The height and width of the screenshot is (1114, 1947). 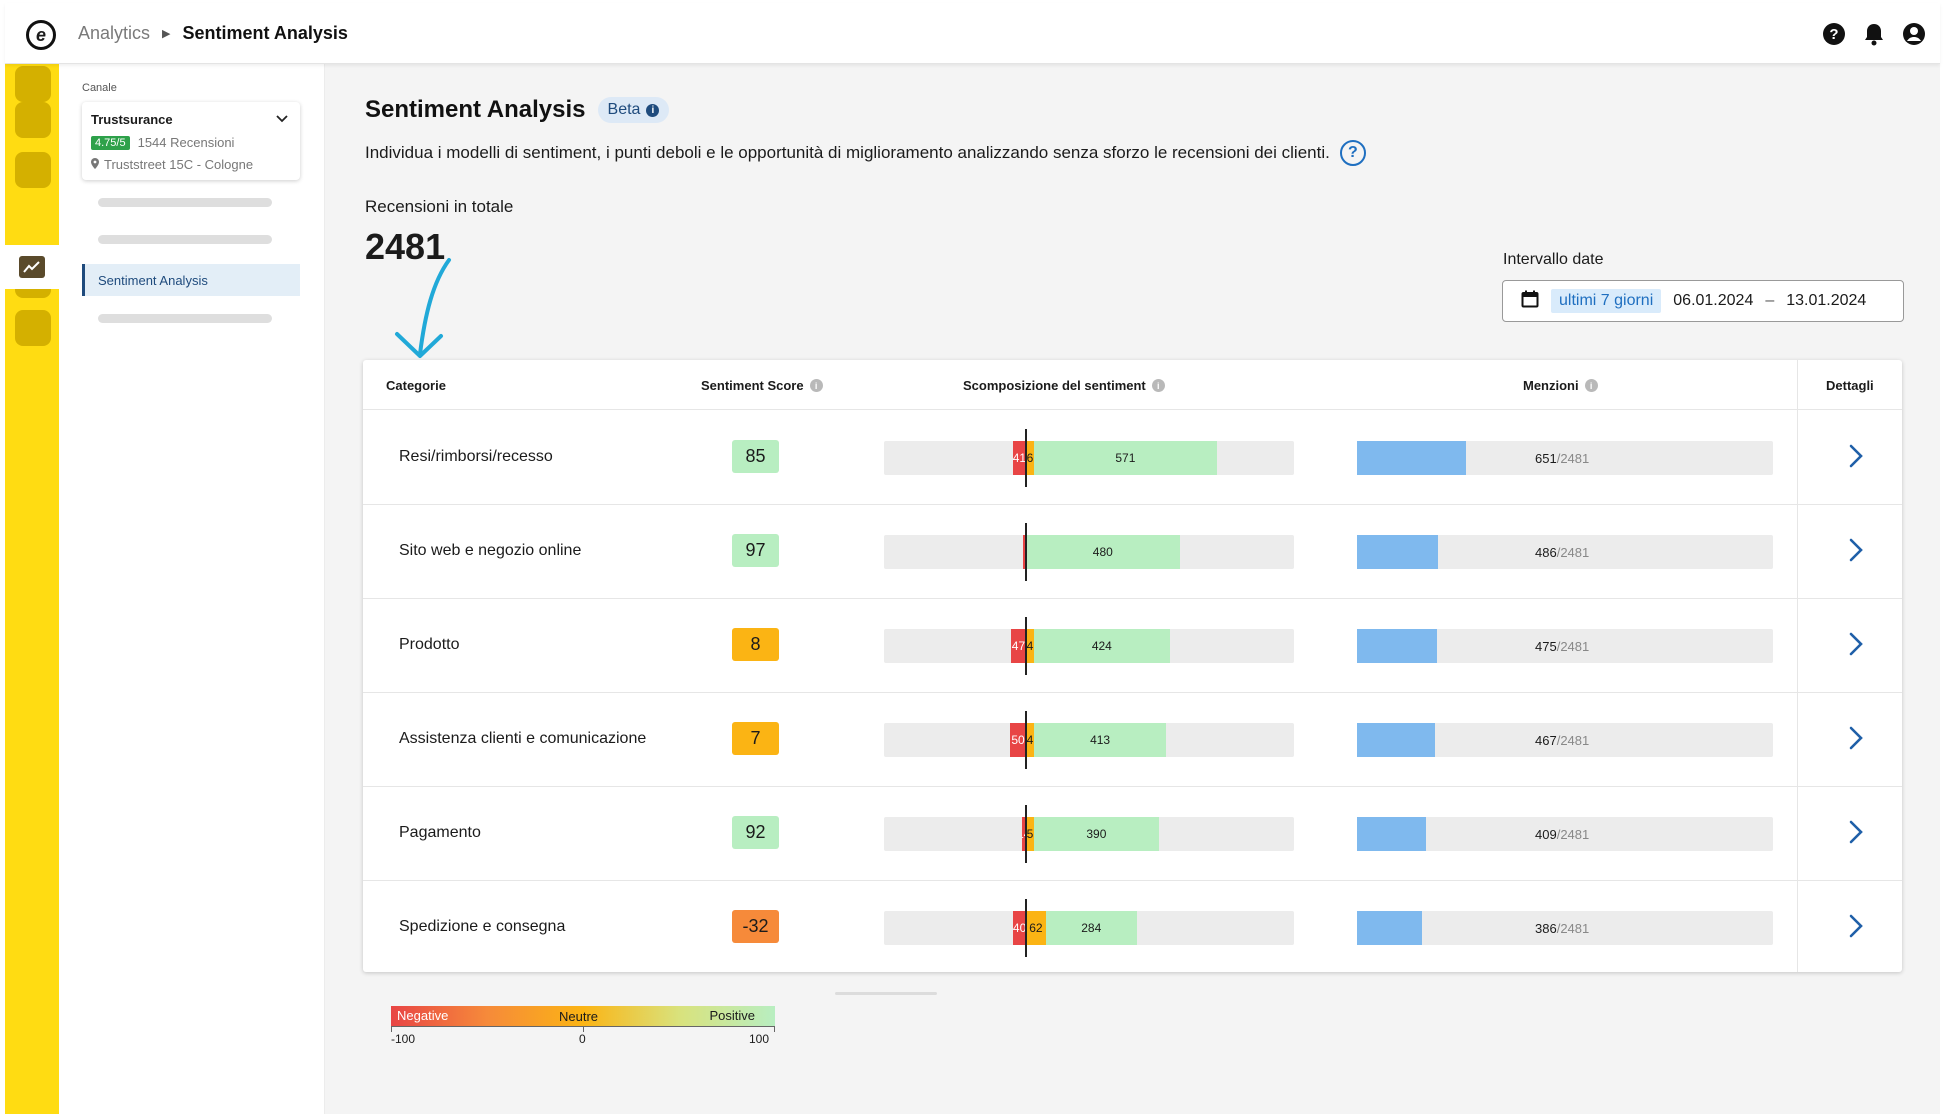 What do you see at coordinates (440, 832) in the screenshot?
I see `category-name: Pagamento` at bounding box center [440, 832].